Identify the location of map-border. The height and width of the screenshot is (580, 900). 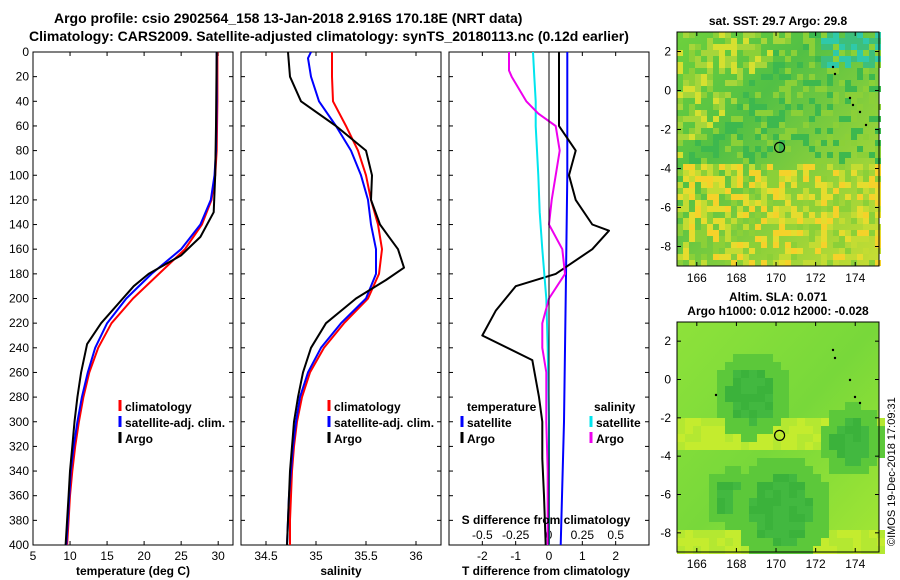
(778, 437).